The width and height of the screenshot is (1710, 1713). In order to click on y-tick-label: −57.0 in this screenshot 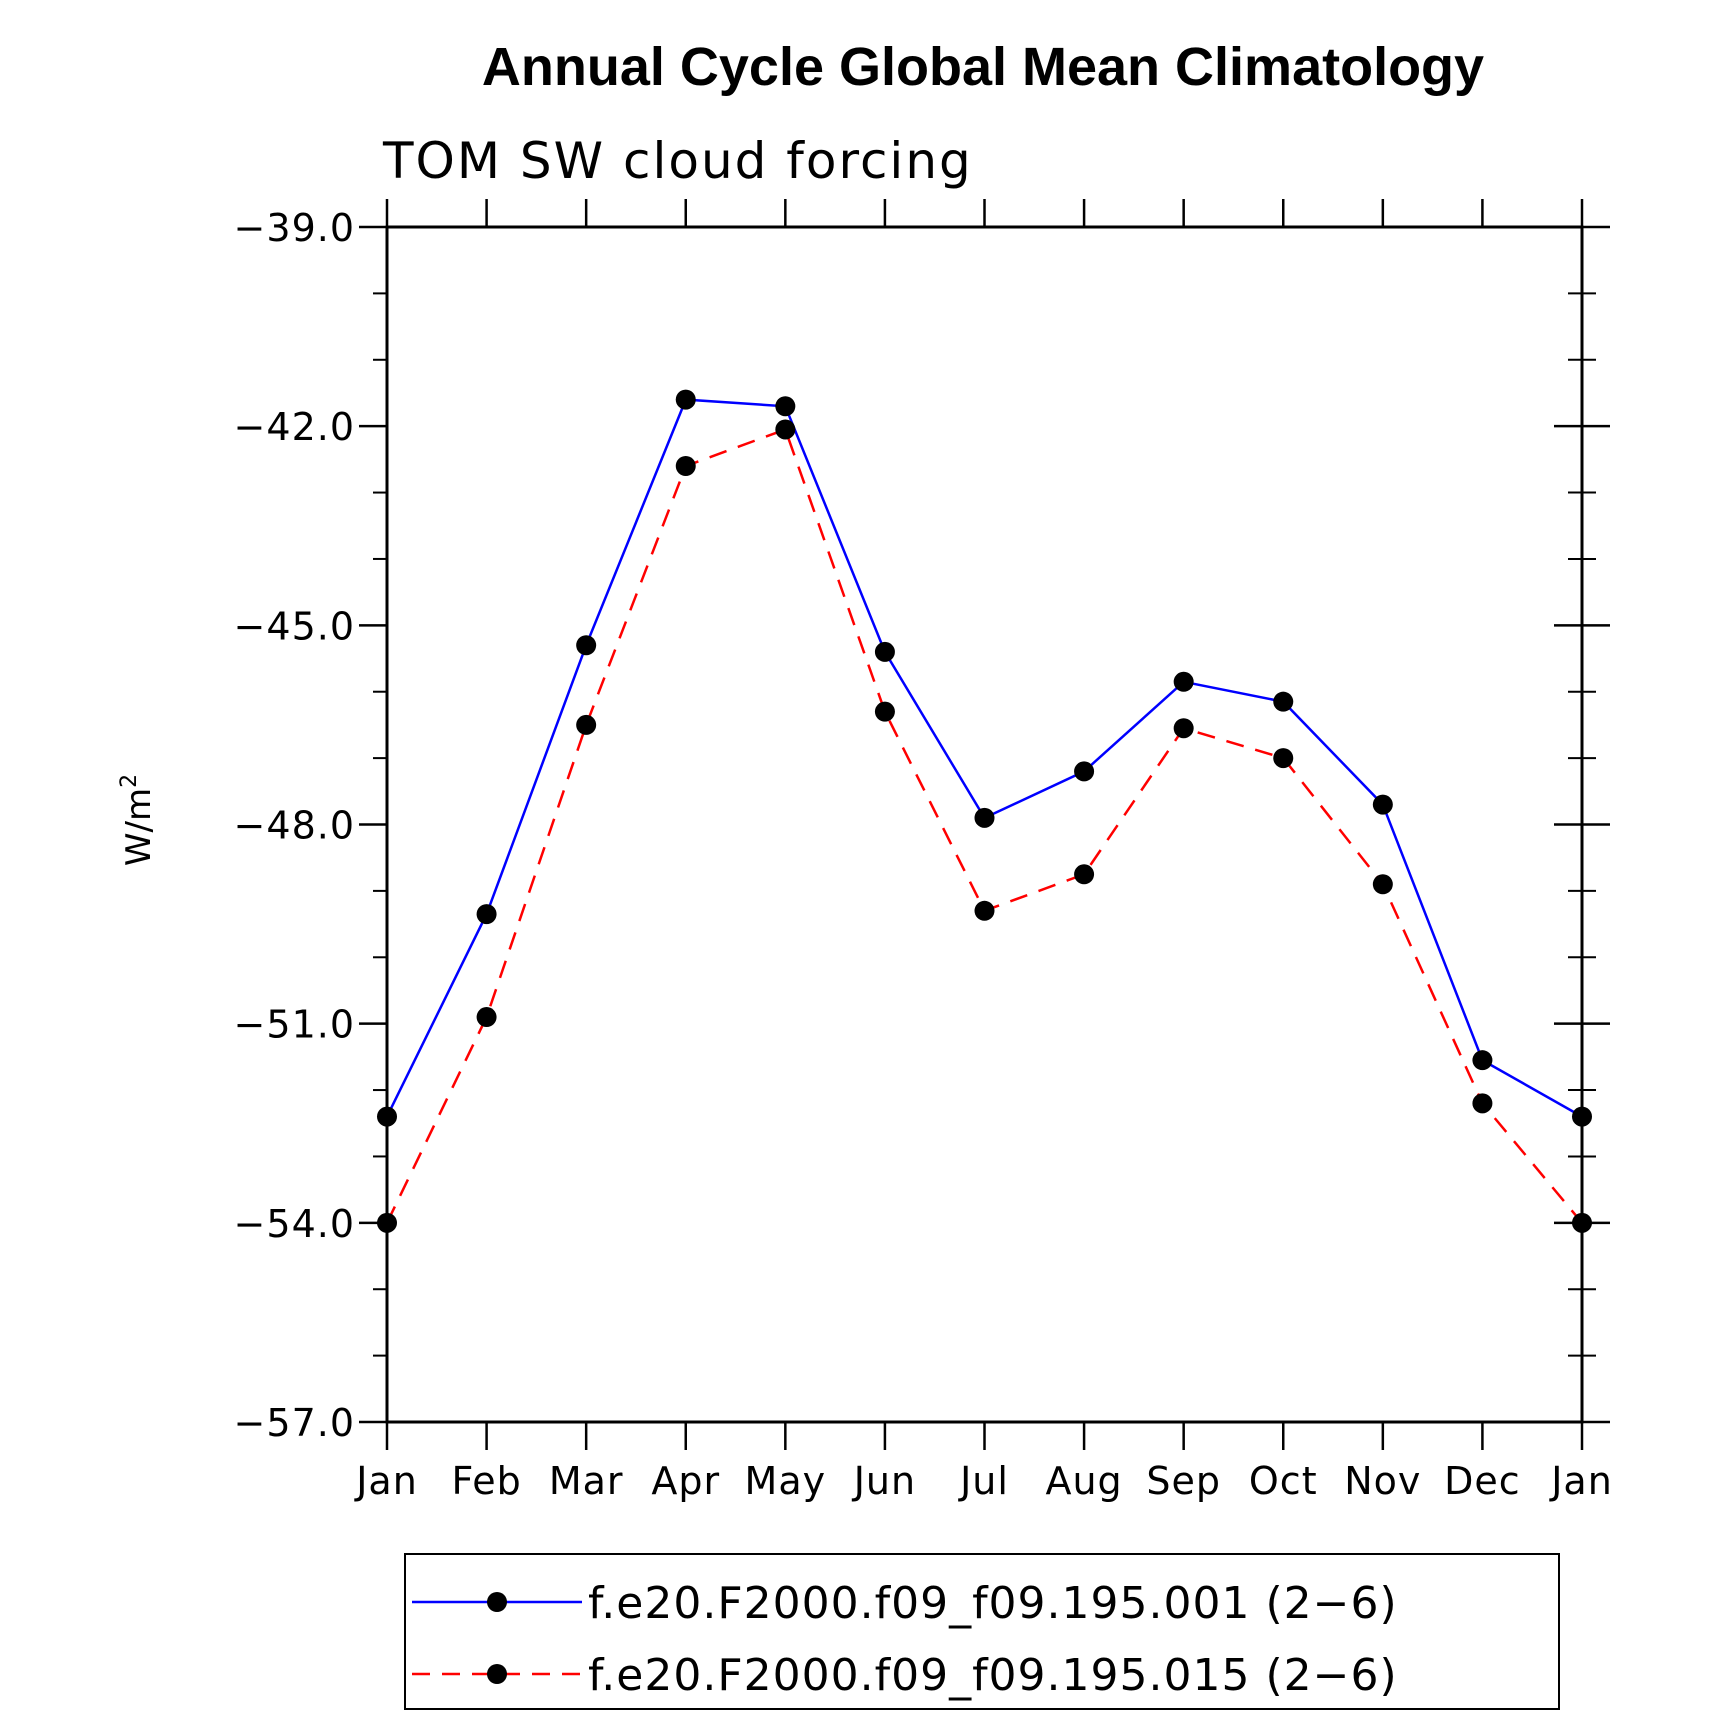, I will do `click(294, 1423)`.